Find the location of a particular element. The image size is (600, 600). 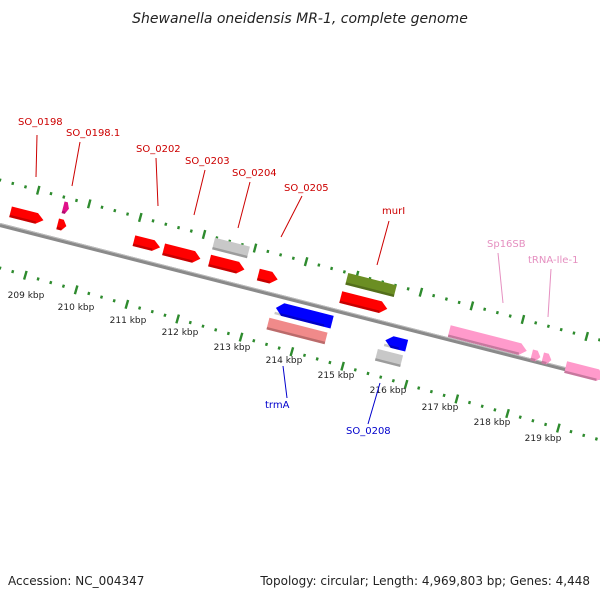

gene-salmon-shape is located at coordinates (297, 331).